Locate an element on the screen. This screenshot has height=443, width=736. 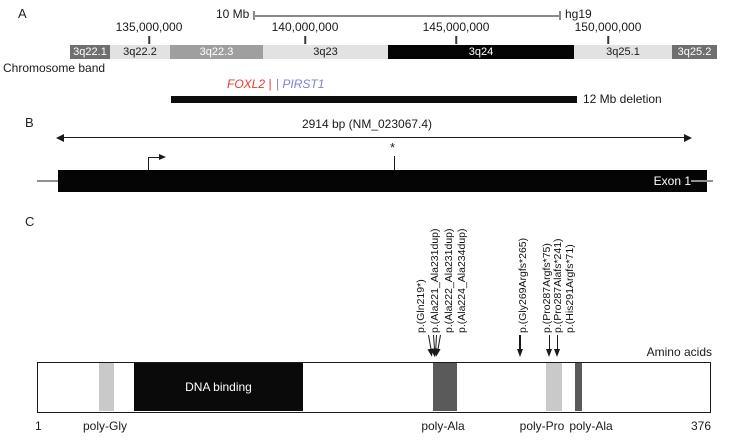
tss-arrow-head is located at coordinates (162, 157).